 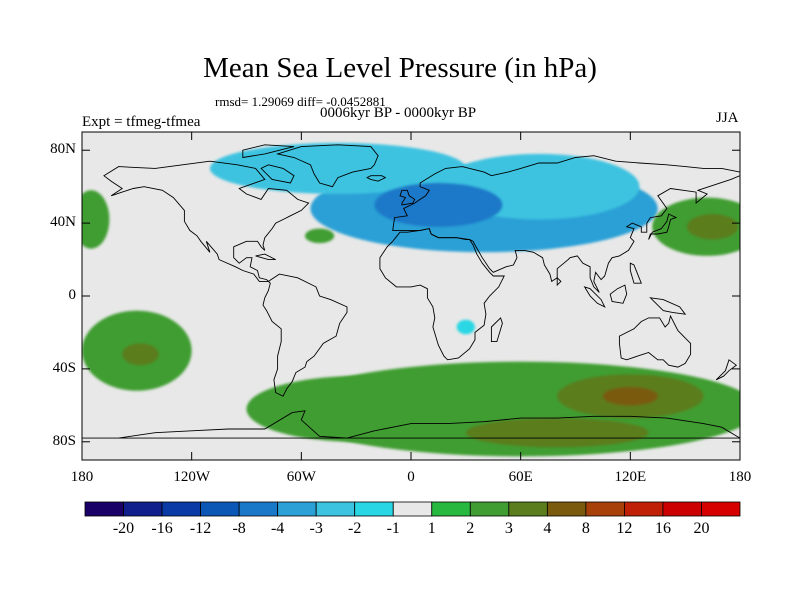 I want to click on colorbar-level-label: 2, so click(x=470, y=528).